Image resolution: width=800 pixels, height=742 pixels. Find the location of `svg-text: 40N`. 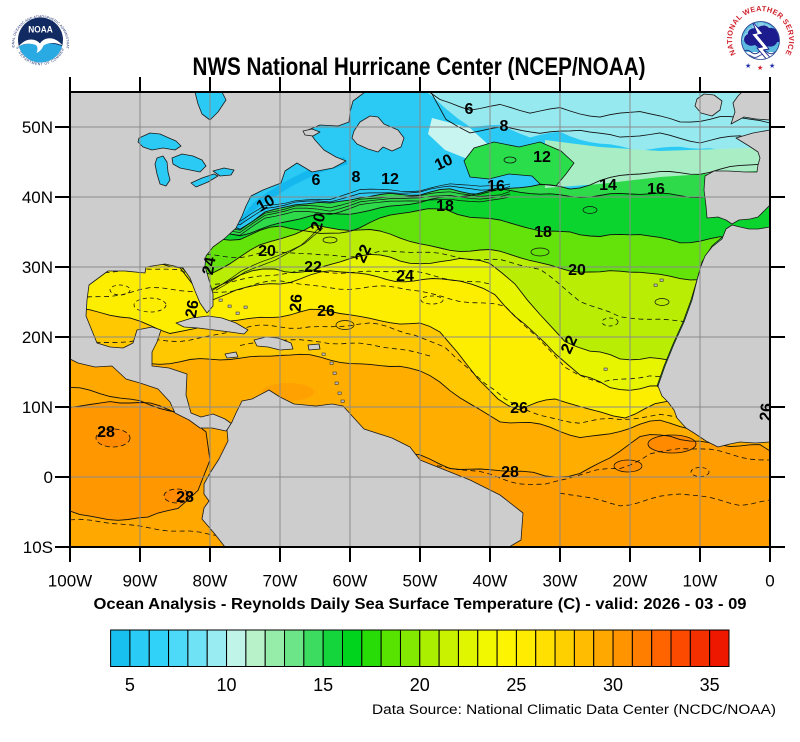

svg-text: 40N is located at coordinates (37, 197).